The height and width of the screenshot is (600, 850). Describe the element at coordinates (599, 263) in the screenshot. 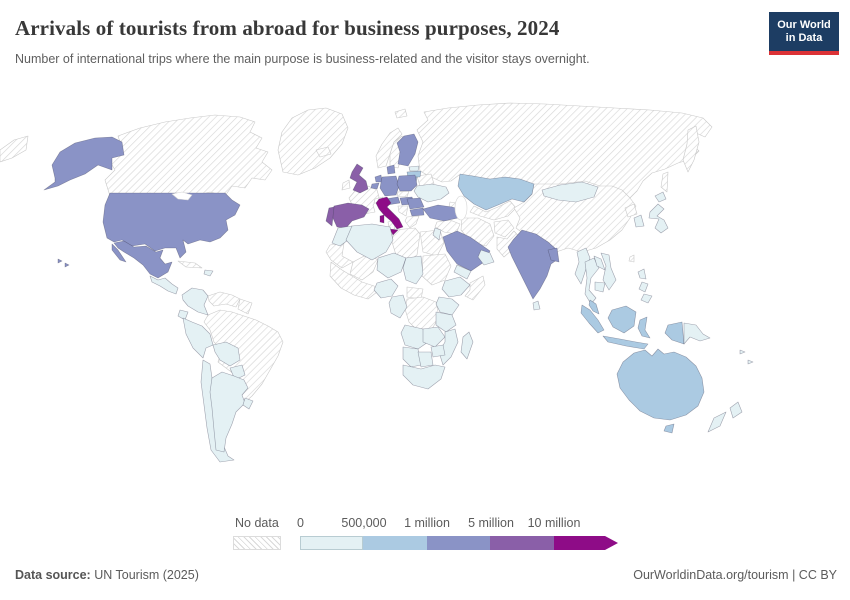

I see `country-laos` at that location.